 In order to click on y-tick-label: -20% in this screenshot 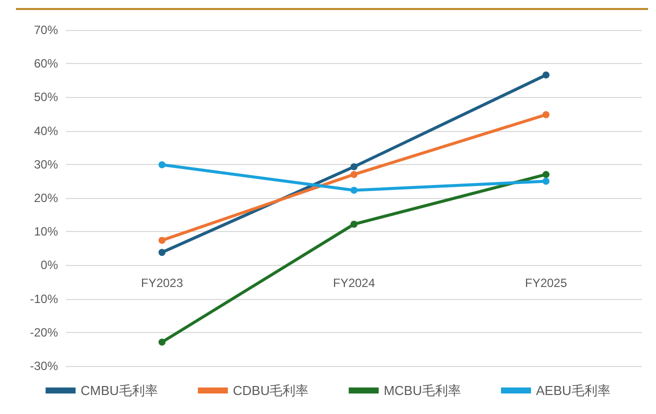, I will do `click(44, 332)`.